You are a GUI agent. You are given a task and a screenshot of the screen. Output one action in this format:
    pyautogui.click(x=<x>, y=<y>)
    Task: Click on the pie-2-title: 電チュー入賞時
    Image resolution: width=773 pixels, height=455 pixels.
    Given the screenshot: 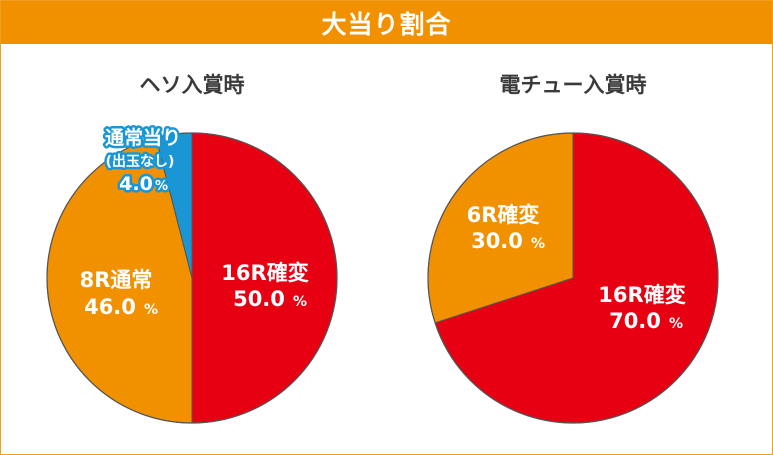 What is the action you would take?
    pyautogui.click(x=573, y=85)
    